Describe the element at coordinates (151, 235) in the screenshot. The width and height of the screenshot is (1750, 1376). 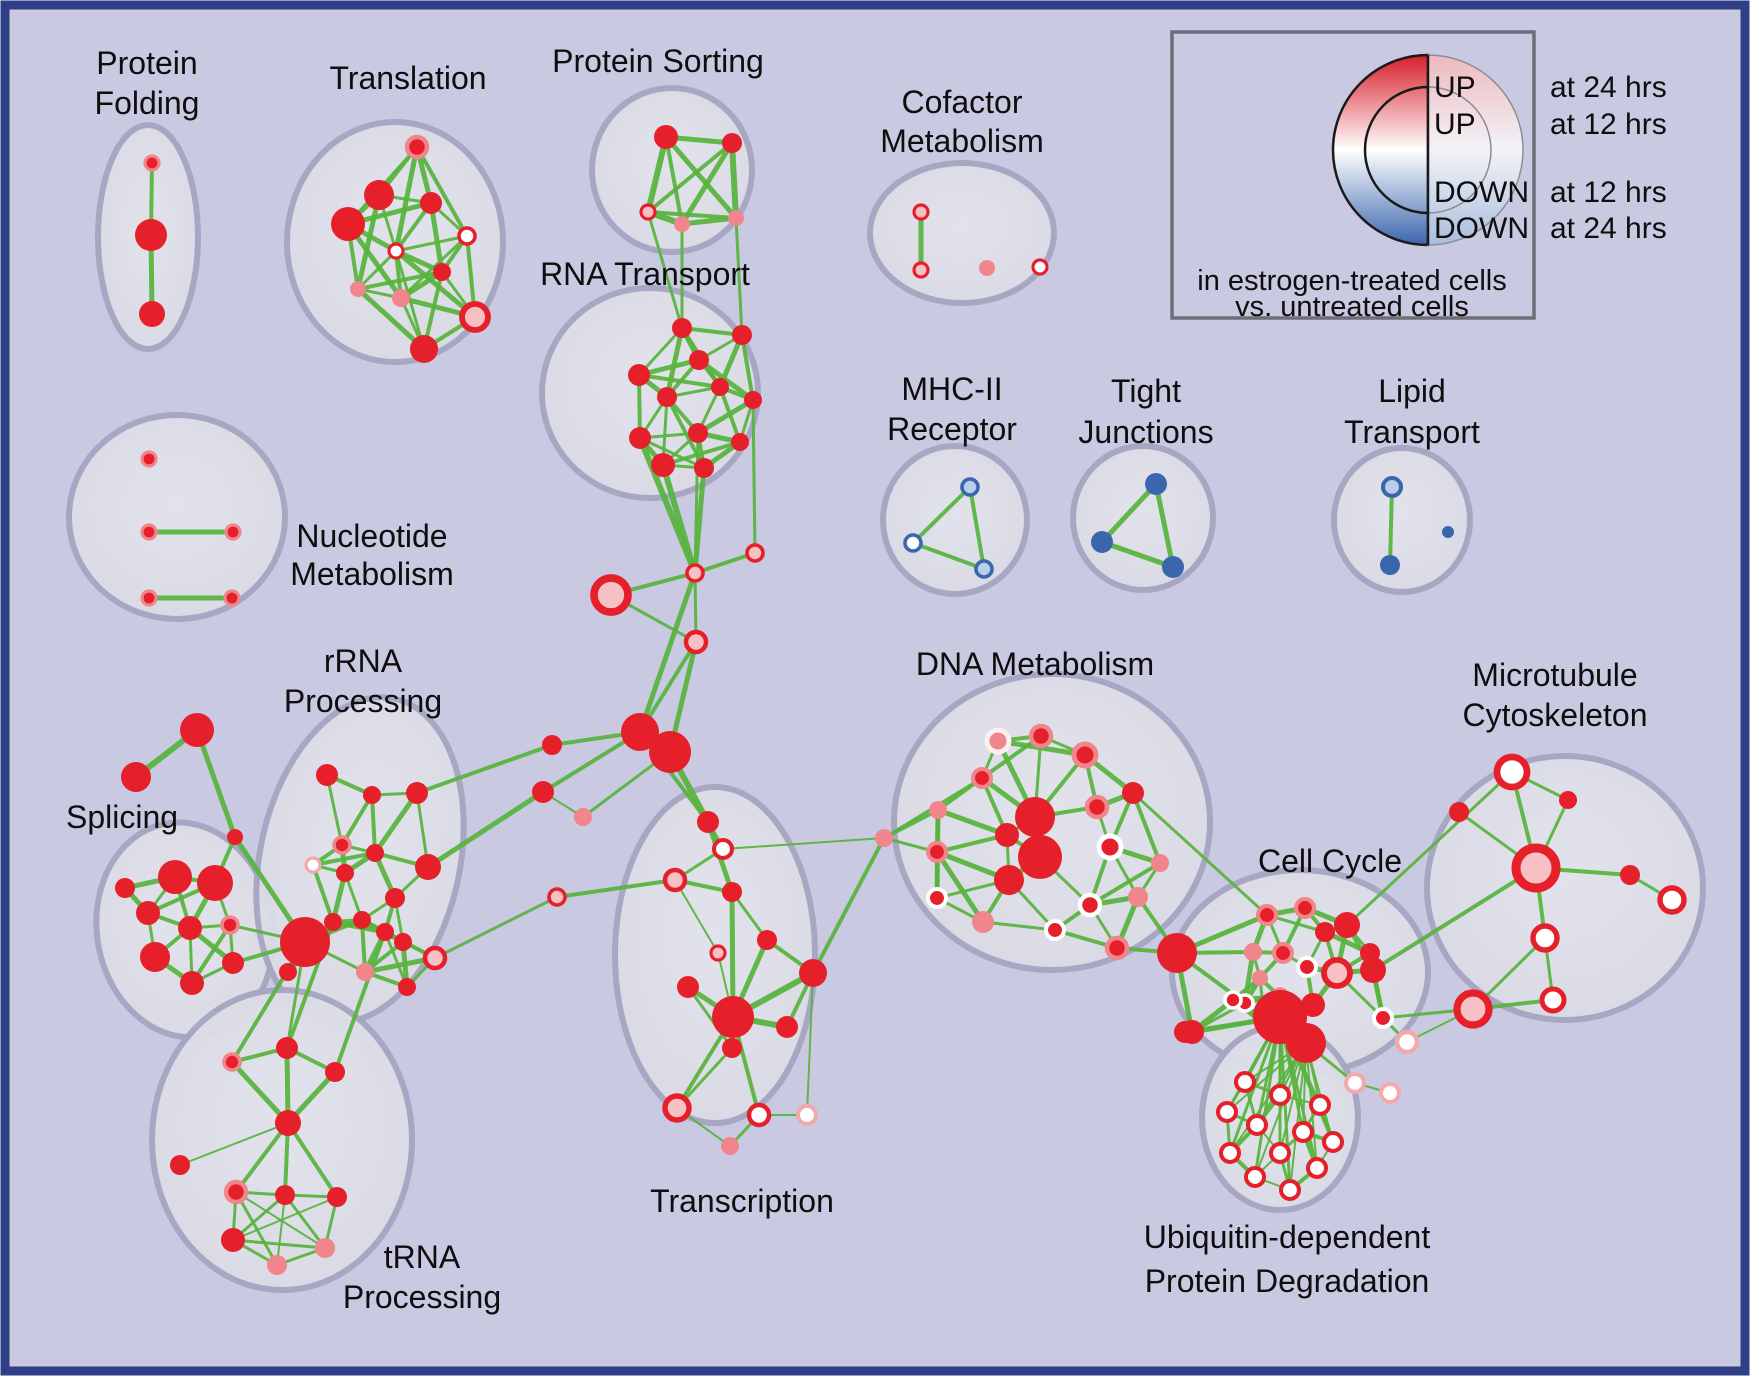
I see `network-node-protein-folding` at that location.